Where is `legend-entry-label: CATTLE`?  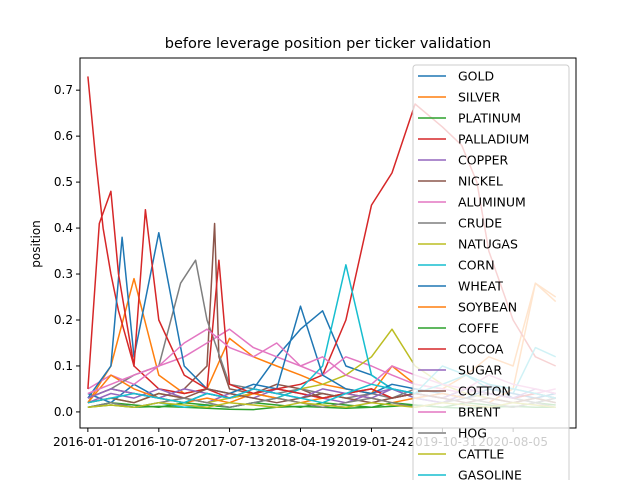
legend-entry-label: CATTLE is located at coordinates (481, 454).